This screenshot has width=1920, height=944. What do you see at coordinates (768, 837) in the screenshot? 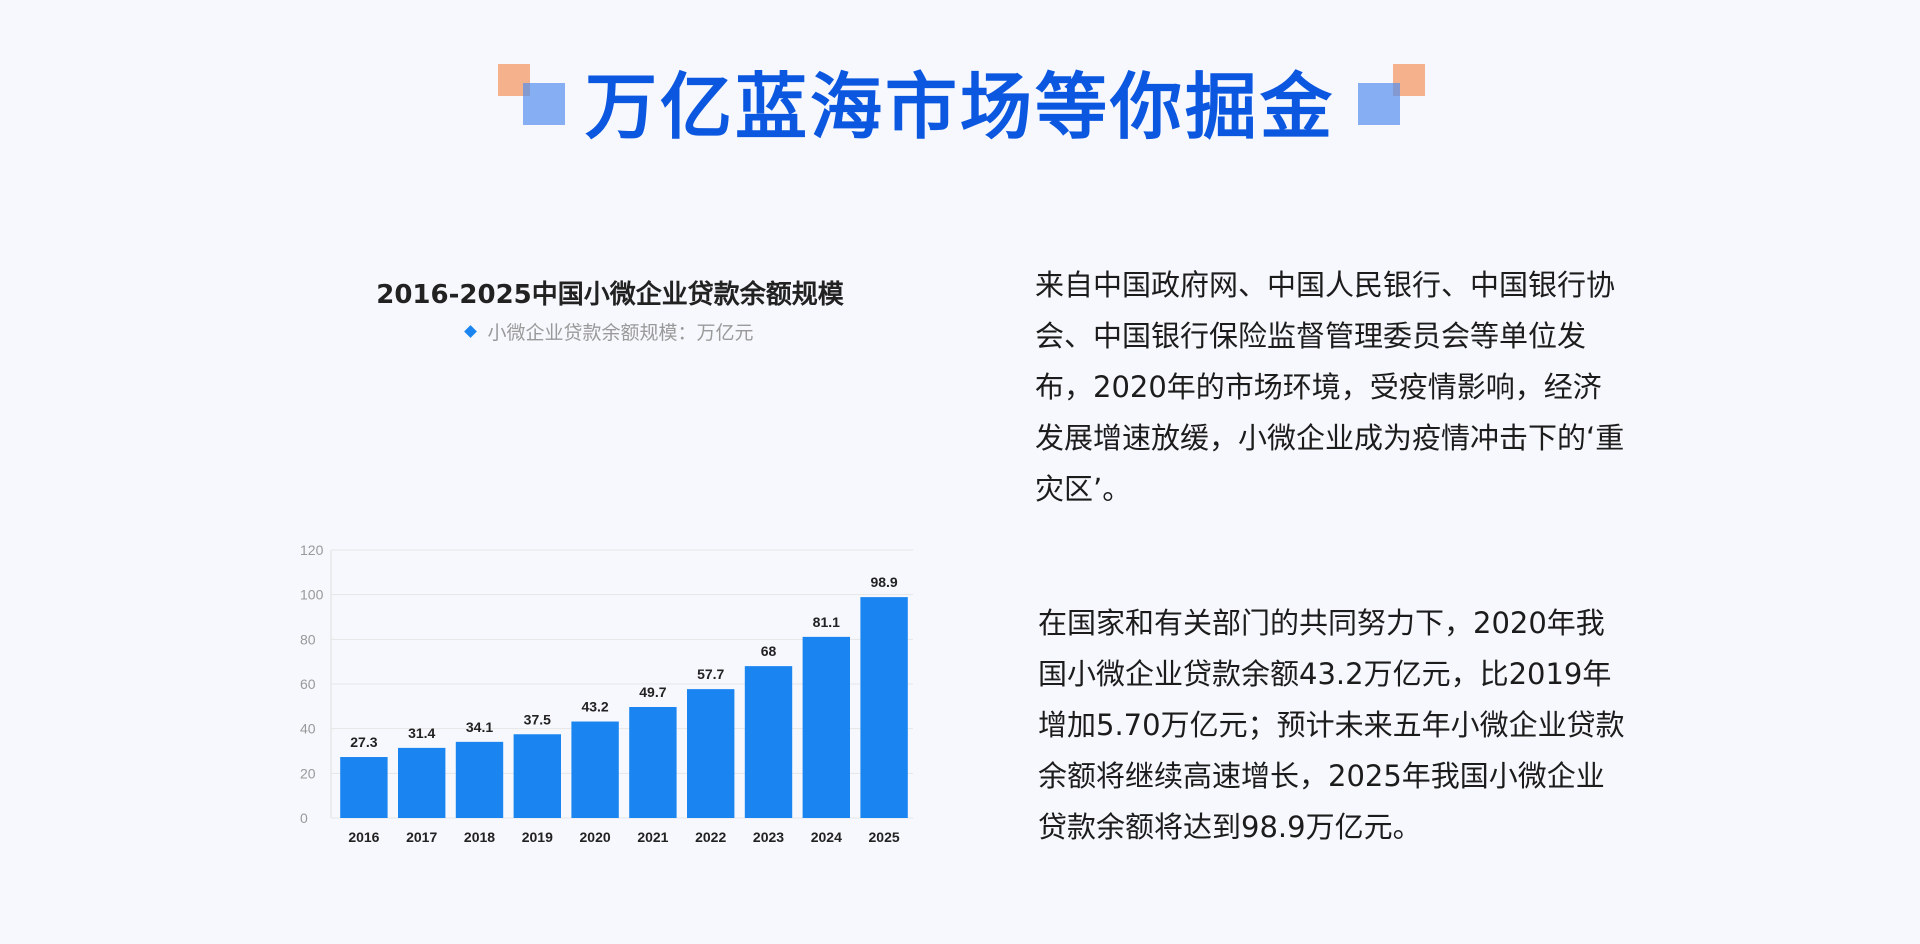
I see `x-tick-label: 2023` at bounding box center [768, 837].